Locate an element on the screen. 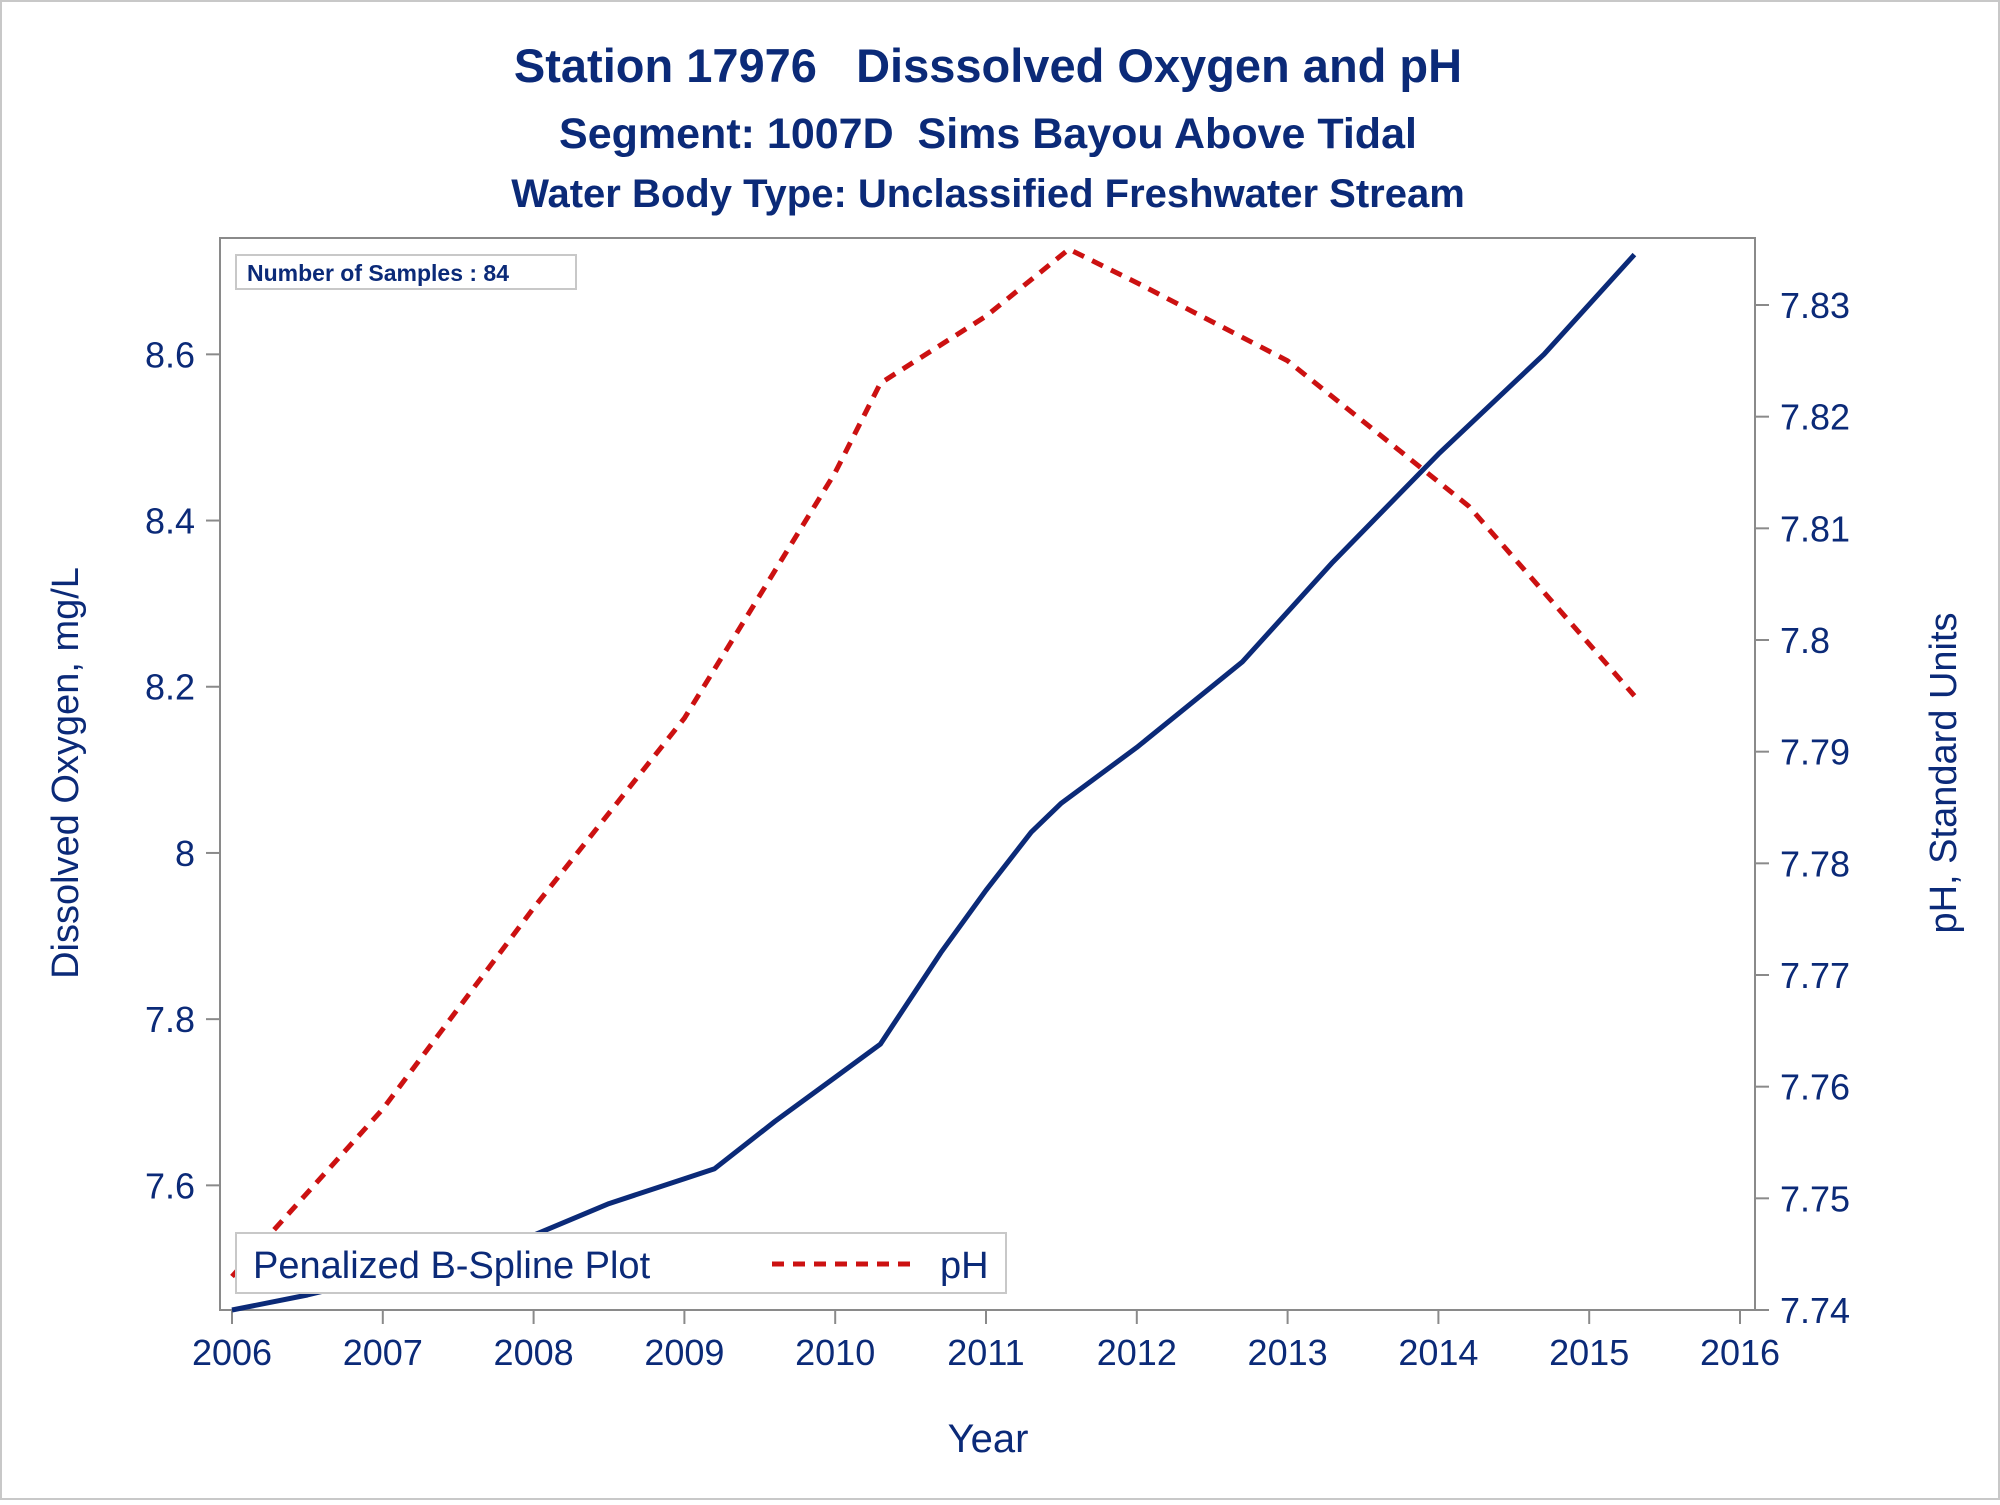 The width and height of the screenshot is (2000, 1505). x-tick-label: 2015 is located at coordinates (1589, 1352).